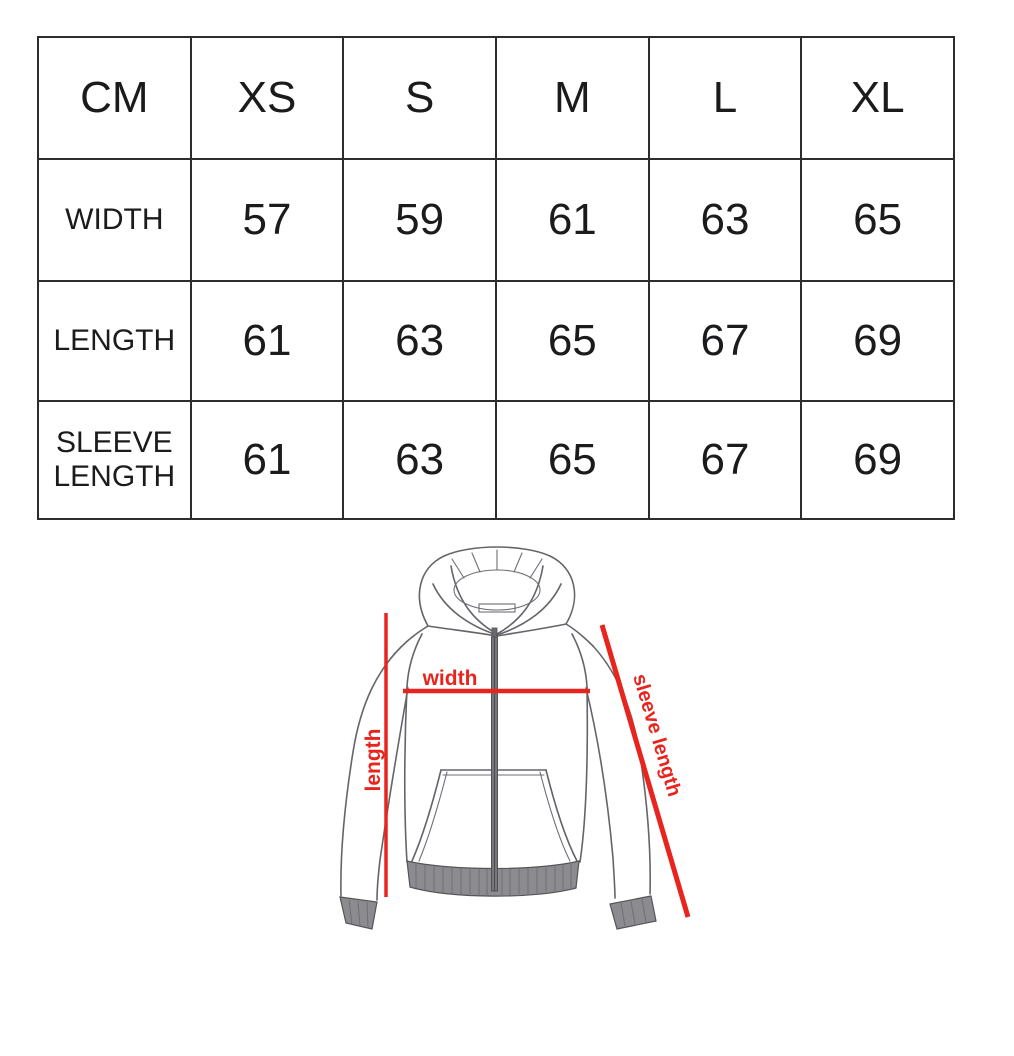  What do you see at coordinates (633, 912) in the screenshot?
I see `right-cuff` at bounding box center [633, 912].